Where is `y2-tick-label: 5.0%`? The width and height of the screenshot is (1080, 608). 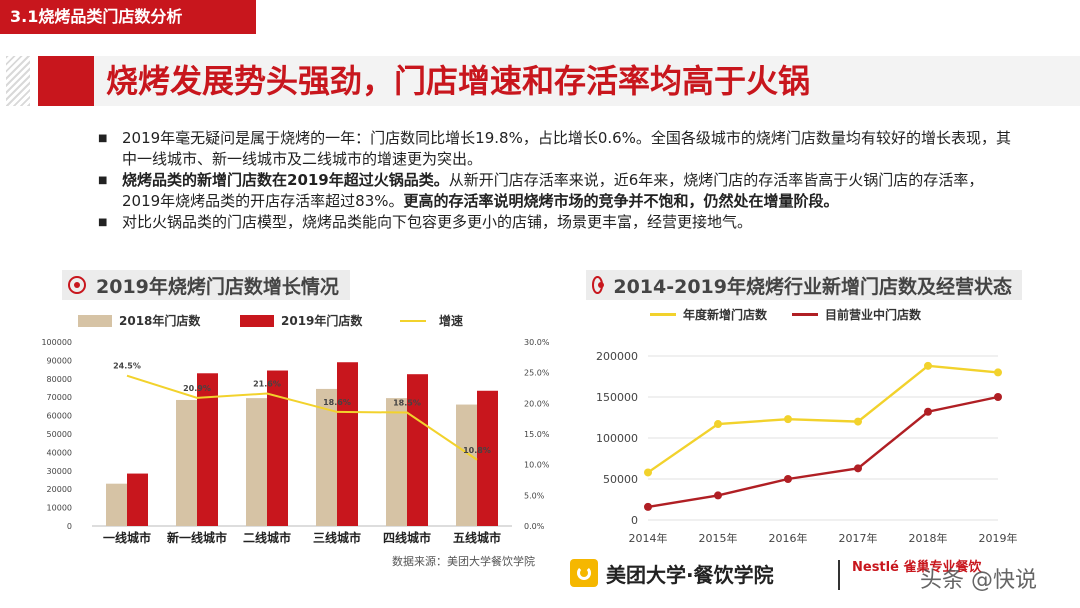
y2-tick-label: 5.0% is located at coordinates (534, 495).